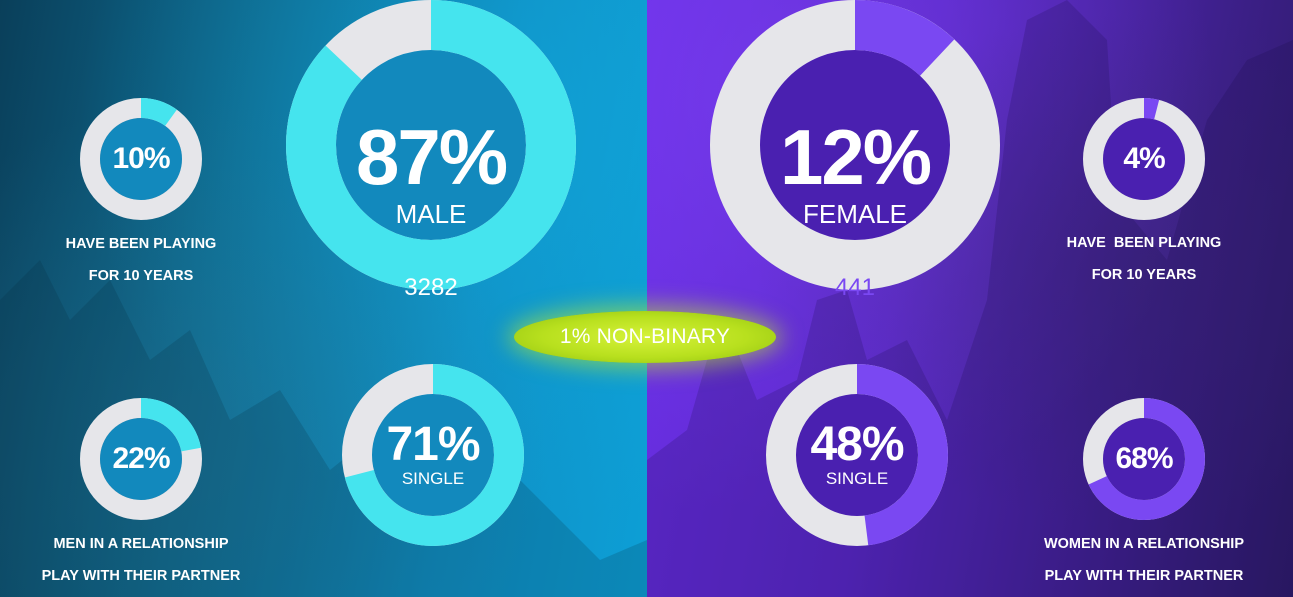  What do you see at coordinates (433, 444) in the screenshot?
I see `male-single-percent: 71%` at bounding box center [433, 444].